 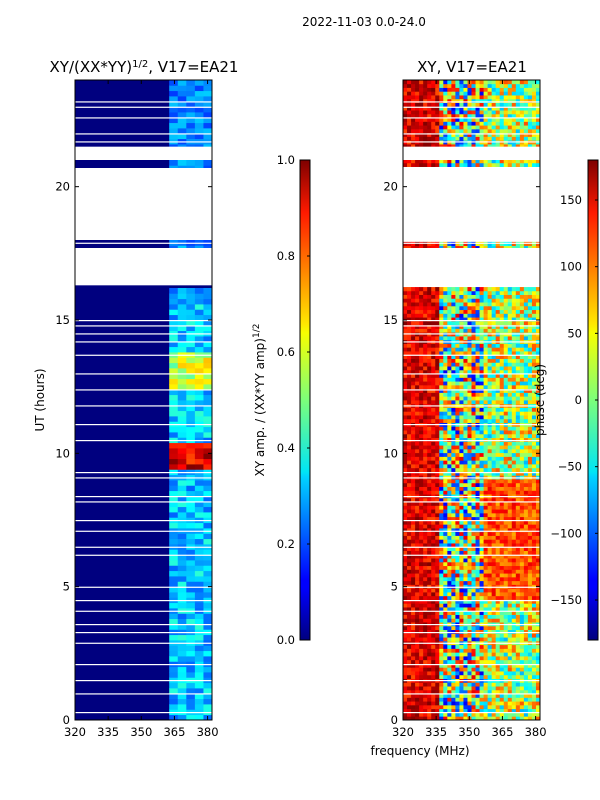 I want to click on data-gap-line, so click(x=143, y=102).